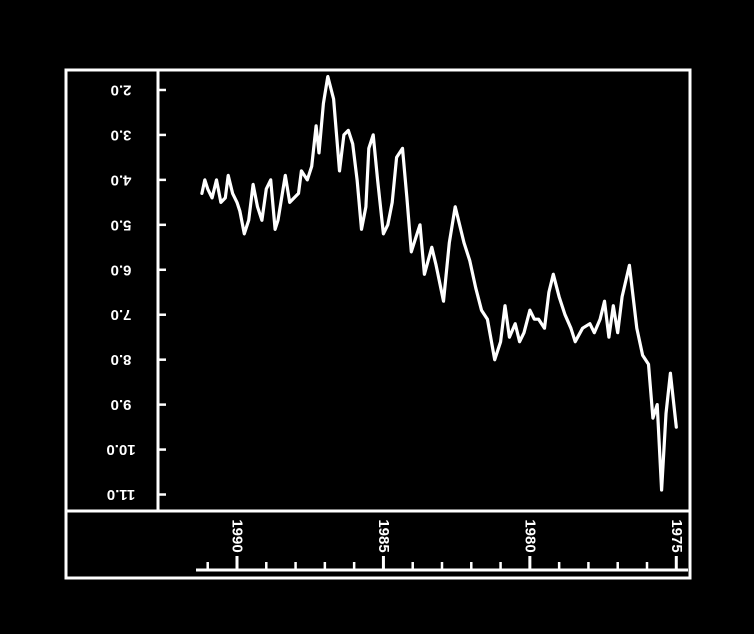 This screenshot has height=634, width=754. Describe the element at coordinates (121, 134) in the screenshot. I see `y-tick-label: 3.0` at that location.